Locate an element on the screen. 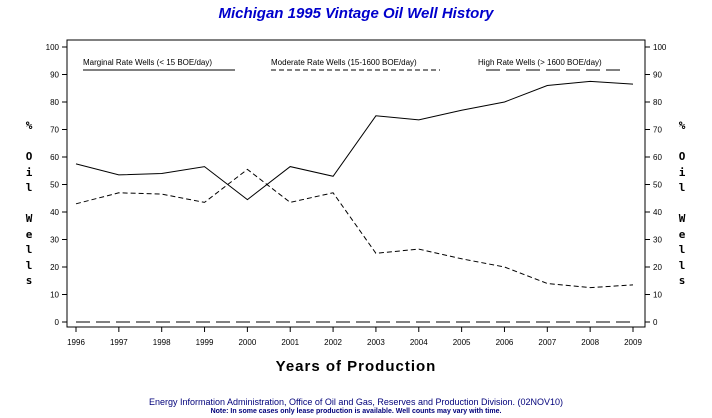 The image size is (712, 418). y-tick-label-left: 90 is located at coordinates (54, 75).